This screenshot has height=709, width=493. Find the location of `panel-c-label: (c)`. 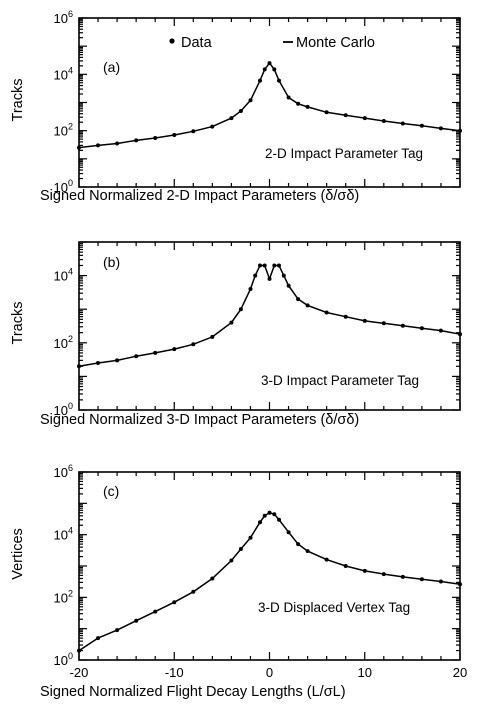

panel-c-label: (c) is located at coordinates (111, 491).